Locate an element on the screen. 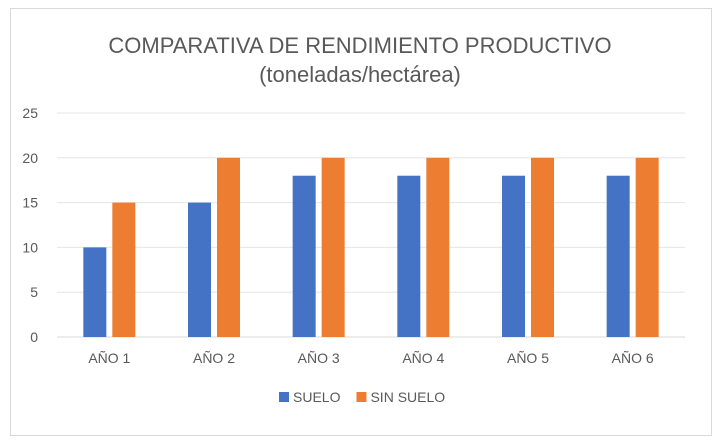 This screenshot has width=723, height=444. x-tick-label: AÑO 2 is located at coordinates (214, 358).